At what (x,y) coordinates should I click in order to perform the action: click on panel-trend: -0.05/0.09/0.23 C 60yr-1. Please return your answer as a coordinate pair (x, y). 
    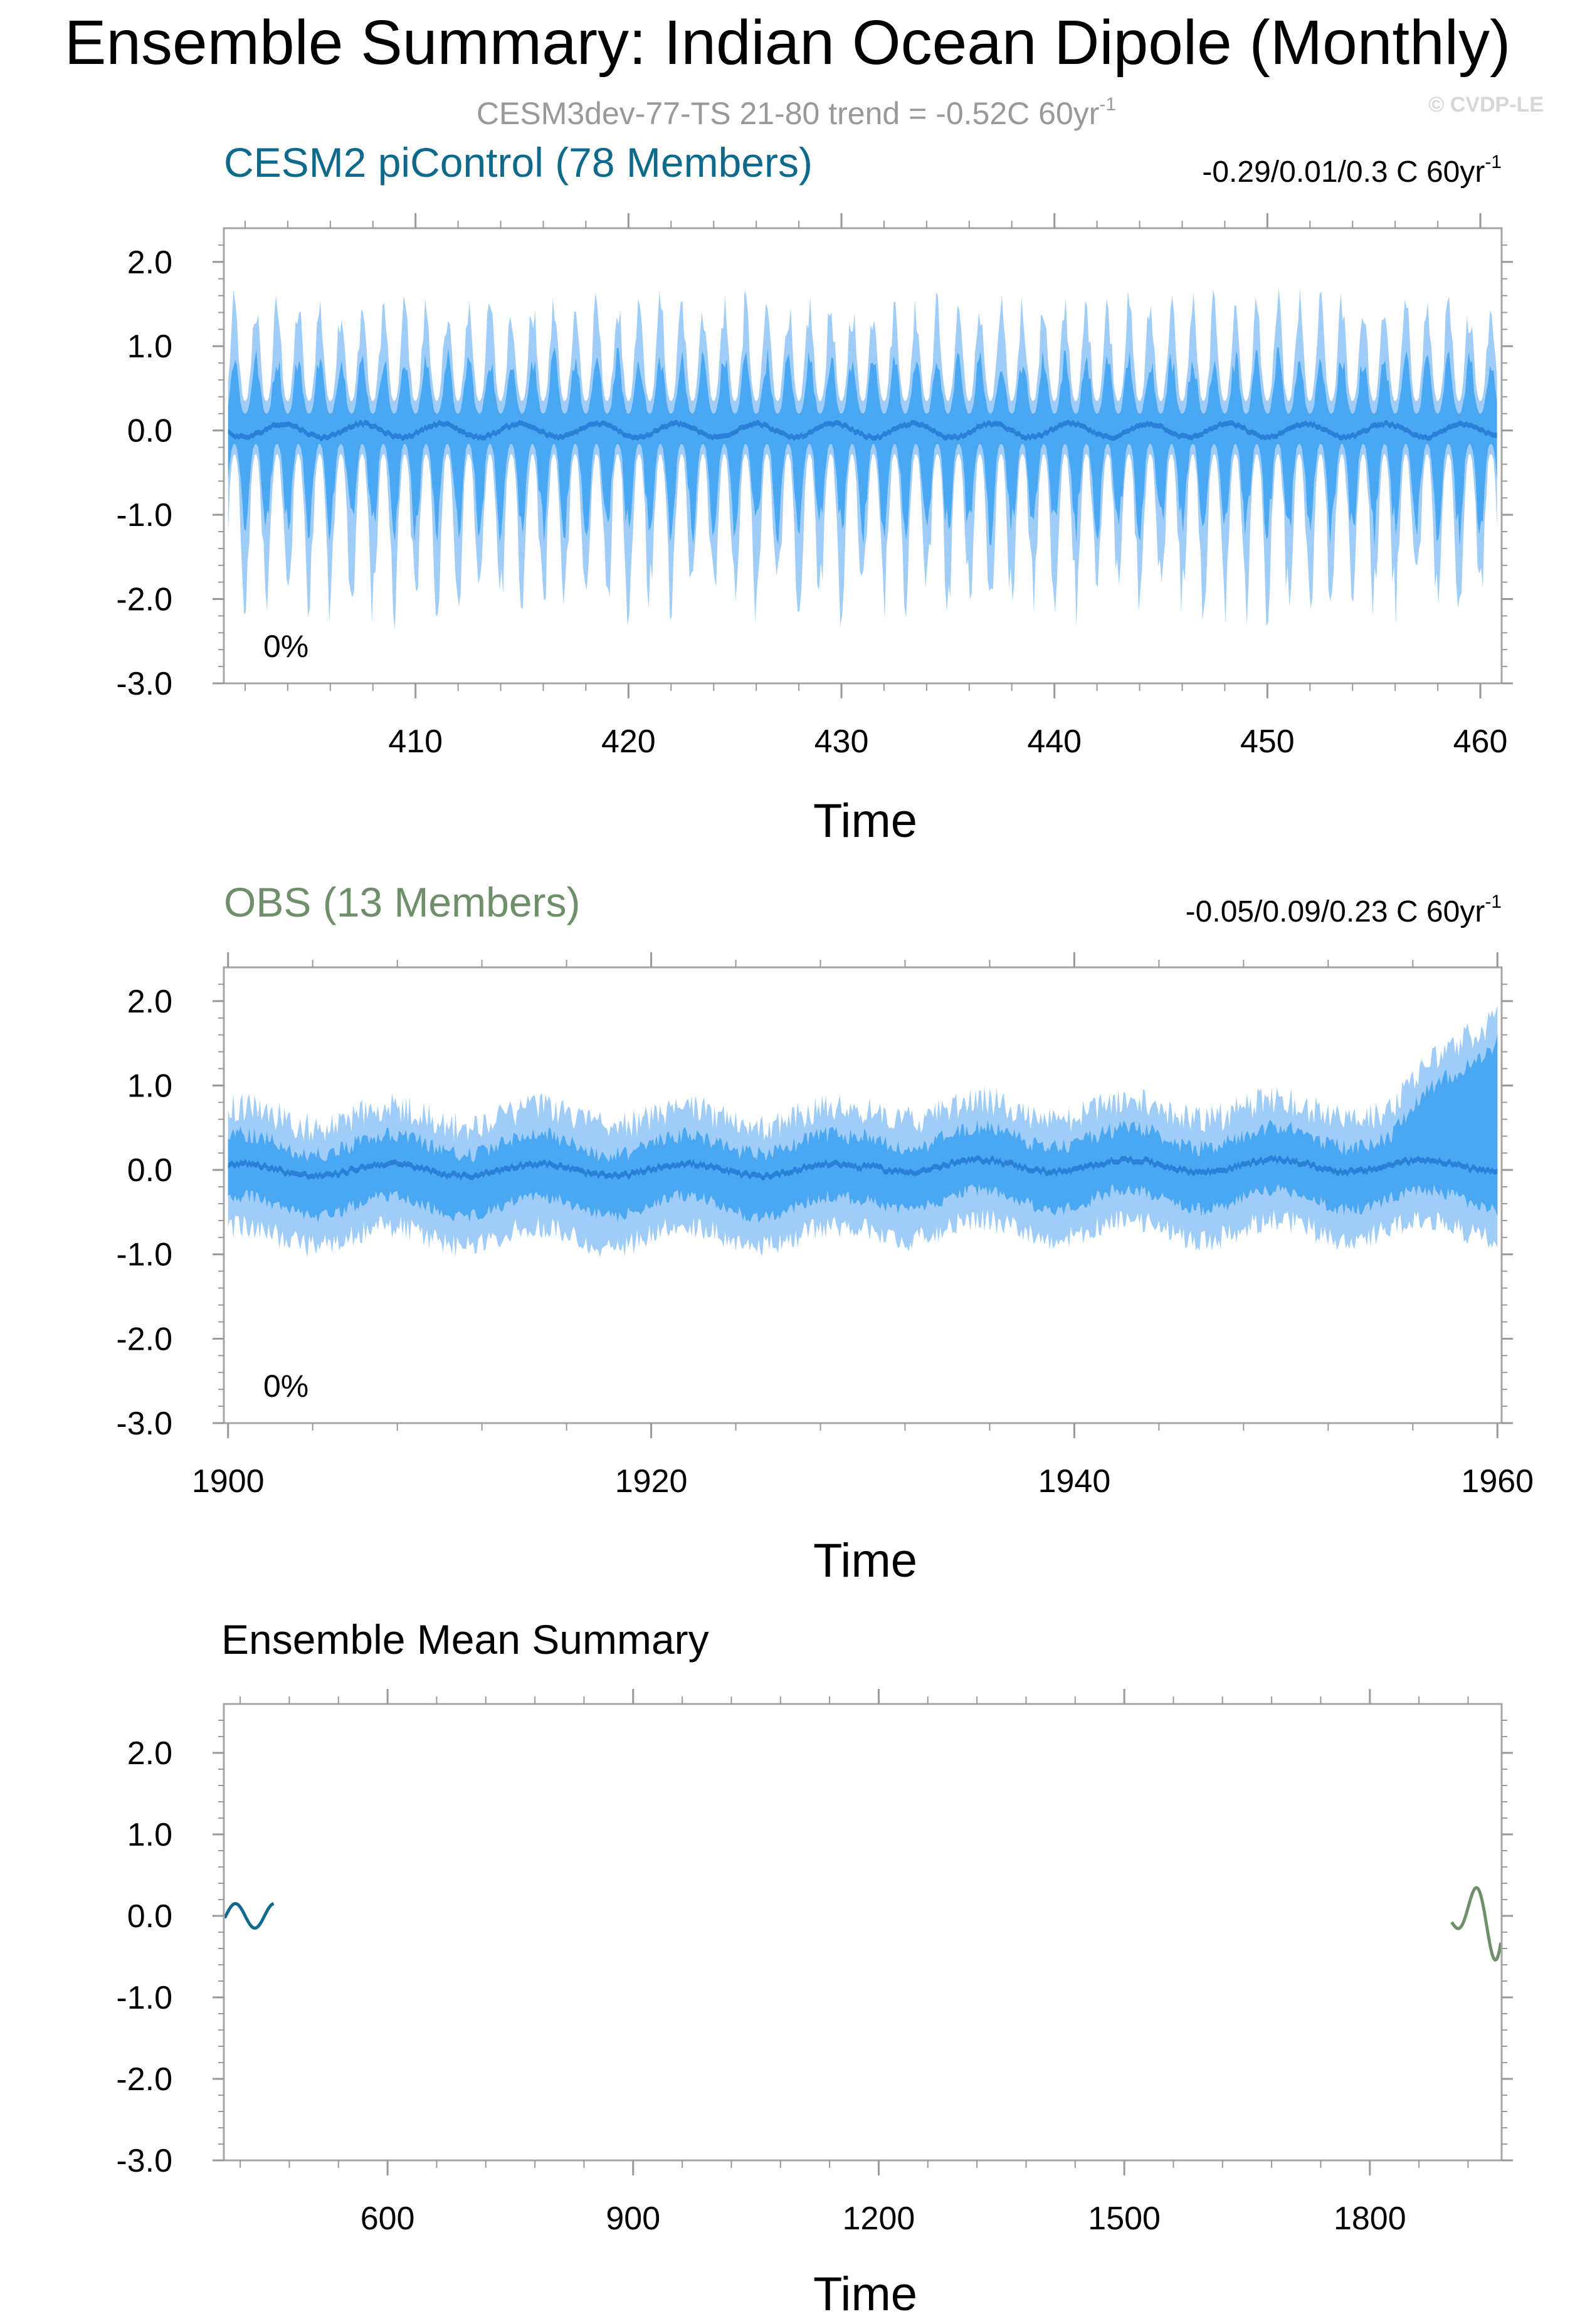
    Looking at the image, I should click on (1344, 909).